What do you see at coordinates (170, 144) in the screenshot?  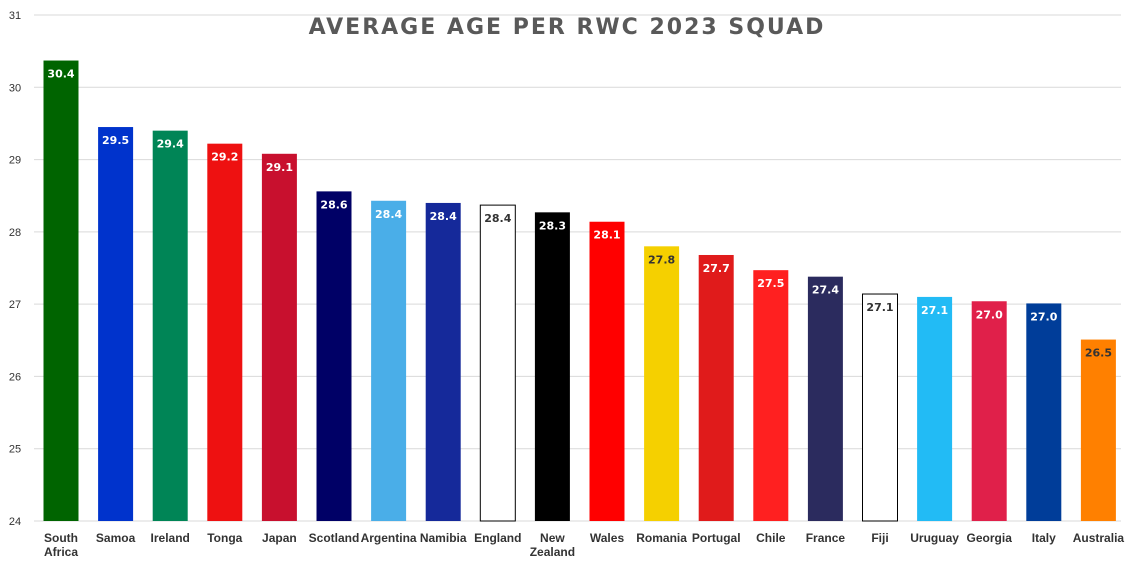 I see `data-label: 29.4` at bounding box center [170, 144].